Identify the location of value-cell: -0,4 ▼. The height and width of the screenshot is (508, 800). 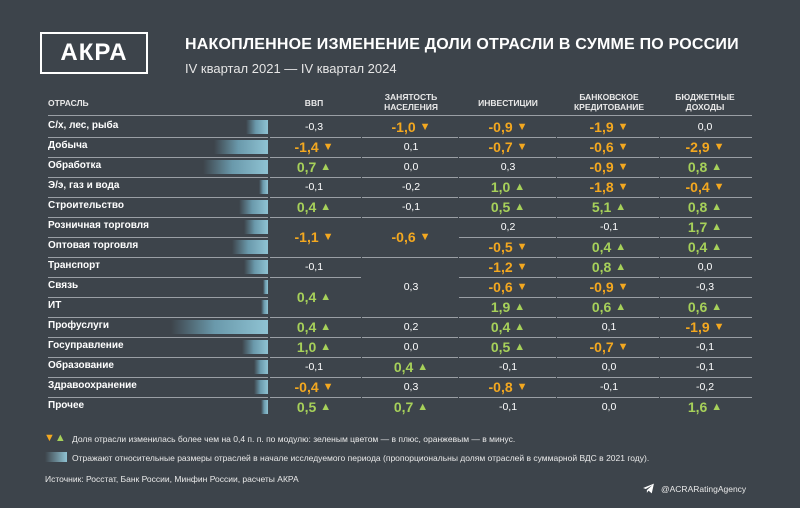
(313, 387).